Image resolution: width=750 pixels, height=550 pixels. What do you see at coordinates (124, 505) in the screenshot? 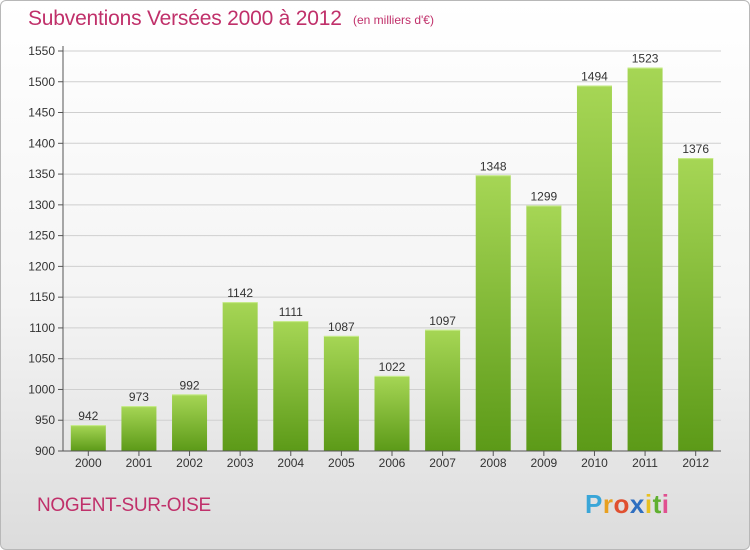
I see `commune-name: NOGENT-SUR-OISE` at bounding box center [124, 505].